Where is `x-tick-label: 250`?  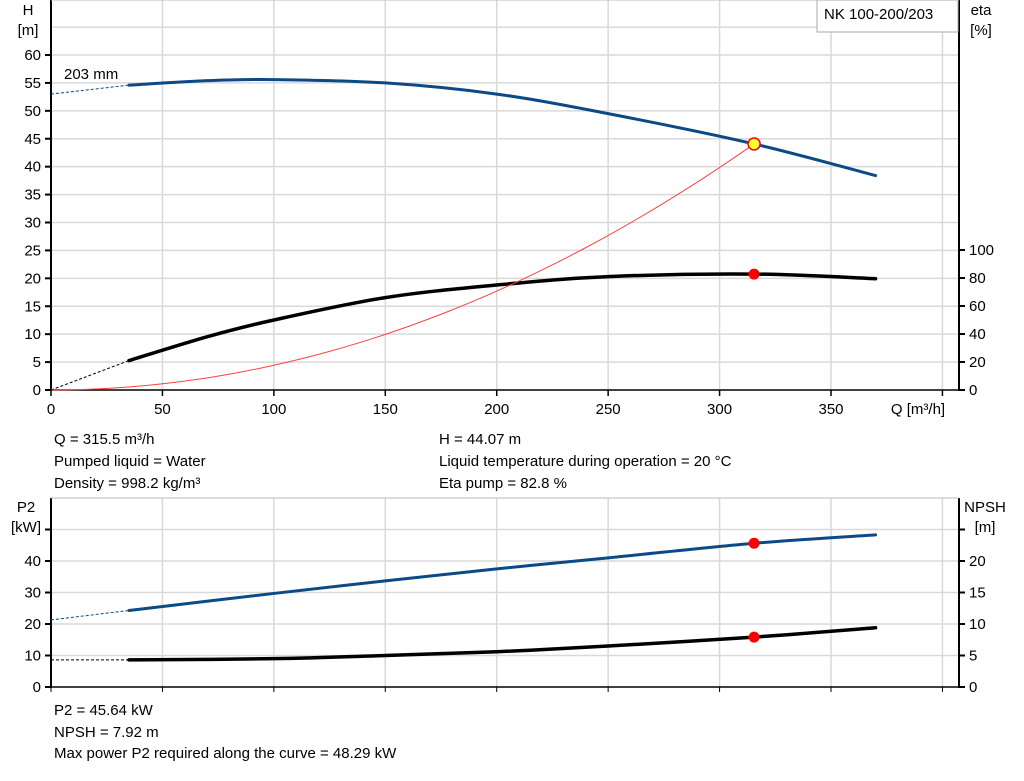 x-tick-label: 250 is located at coordinates (608, 409).